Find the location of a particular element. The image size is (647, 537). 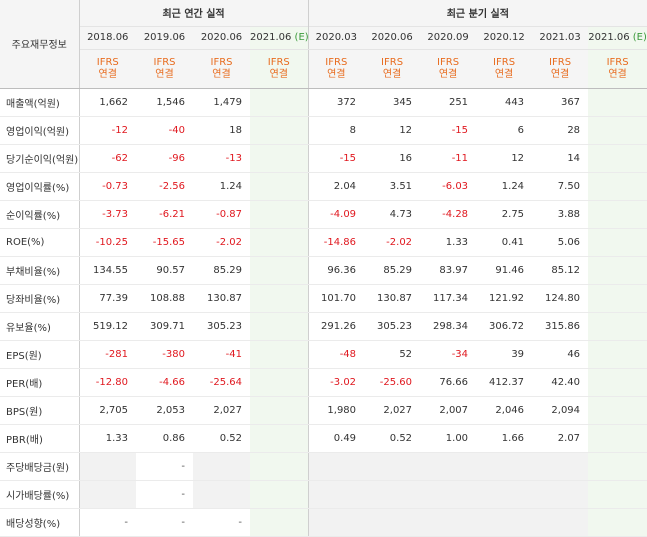

row-label: 배당성향(%) is located at coordinates (40, 522).